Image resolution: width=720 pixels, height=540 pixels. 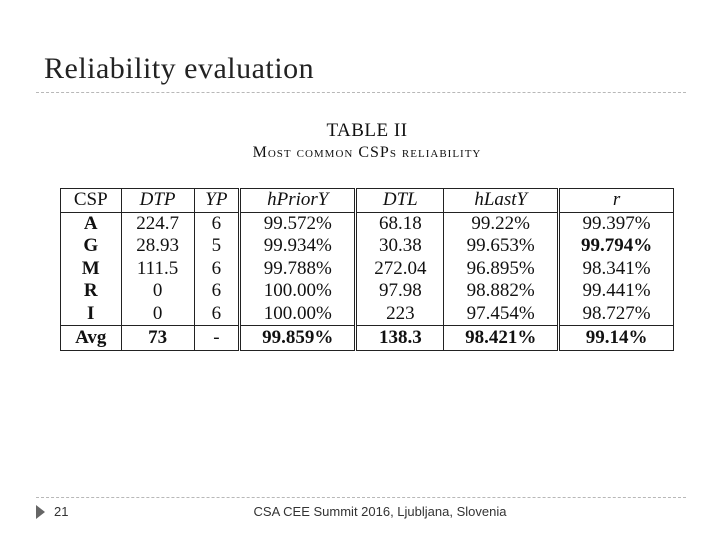 What do you see at coordinates (158, 246) in the screenshot?
I see `table-cell: 28.93` at bounding box center [158, 246].